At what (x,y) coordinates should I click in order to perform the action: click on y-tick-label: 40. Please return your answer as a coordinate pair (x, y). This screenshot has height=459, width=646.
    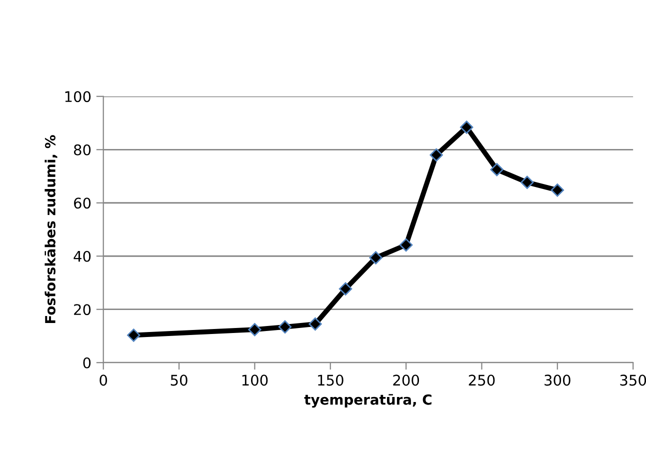
    Looking at the image, I should click on (82, 256).